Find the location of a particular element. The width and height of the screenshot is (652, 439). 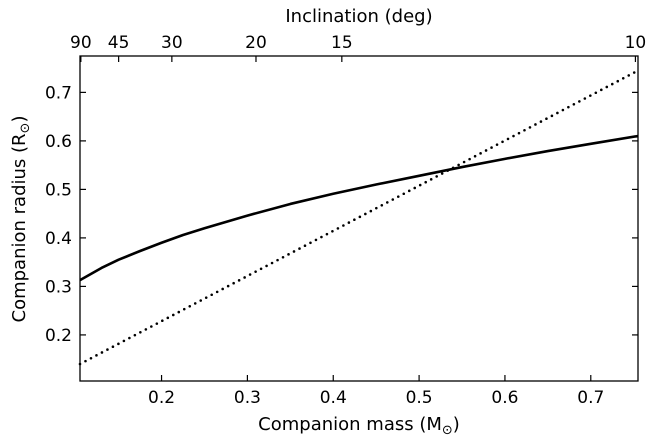

x-axis-label-subscript: ⊙ is located at coordinates (447, 430).